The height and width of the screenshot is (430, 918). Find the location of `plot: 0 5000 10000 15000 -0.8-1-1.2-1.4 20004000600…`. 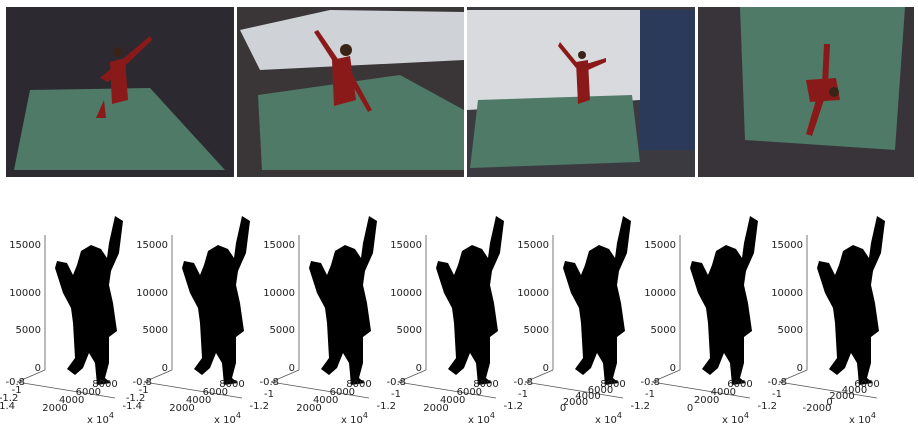

plot: 0 5000 10000 15000 -0.8-1-1.2-1.4 20004000600… is located at coordinates (61, 321).